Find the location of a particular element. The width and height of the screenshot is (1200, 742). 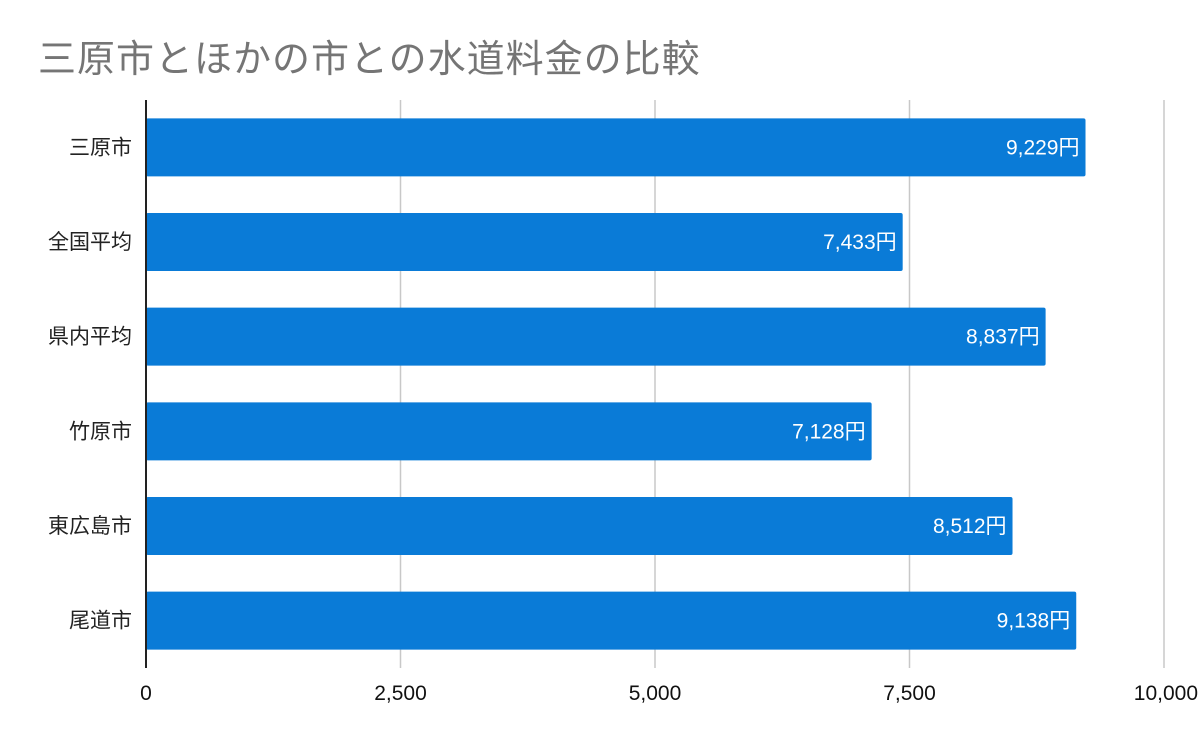

category-label: 尾道市 is located at coordinates (100, 621).